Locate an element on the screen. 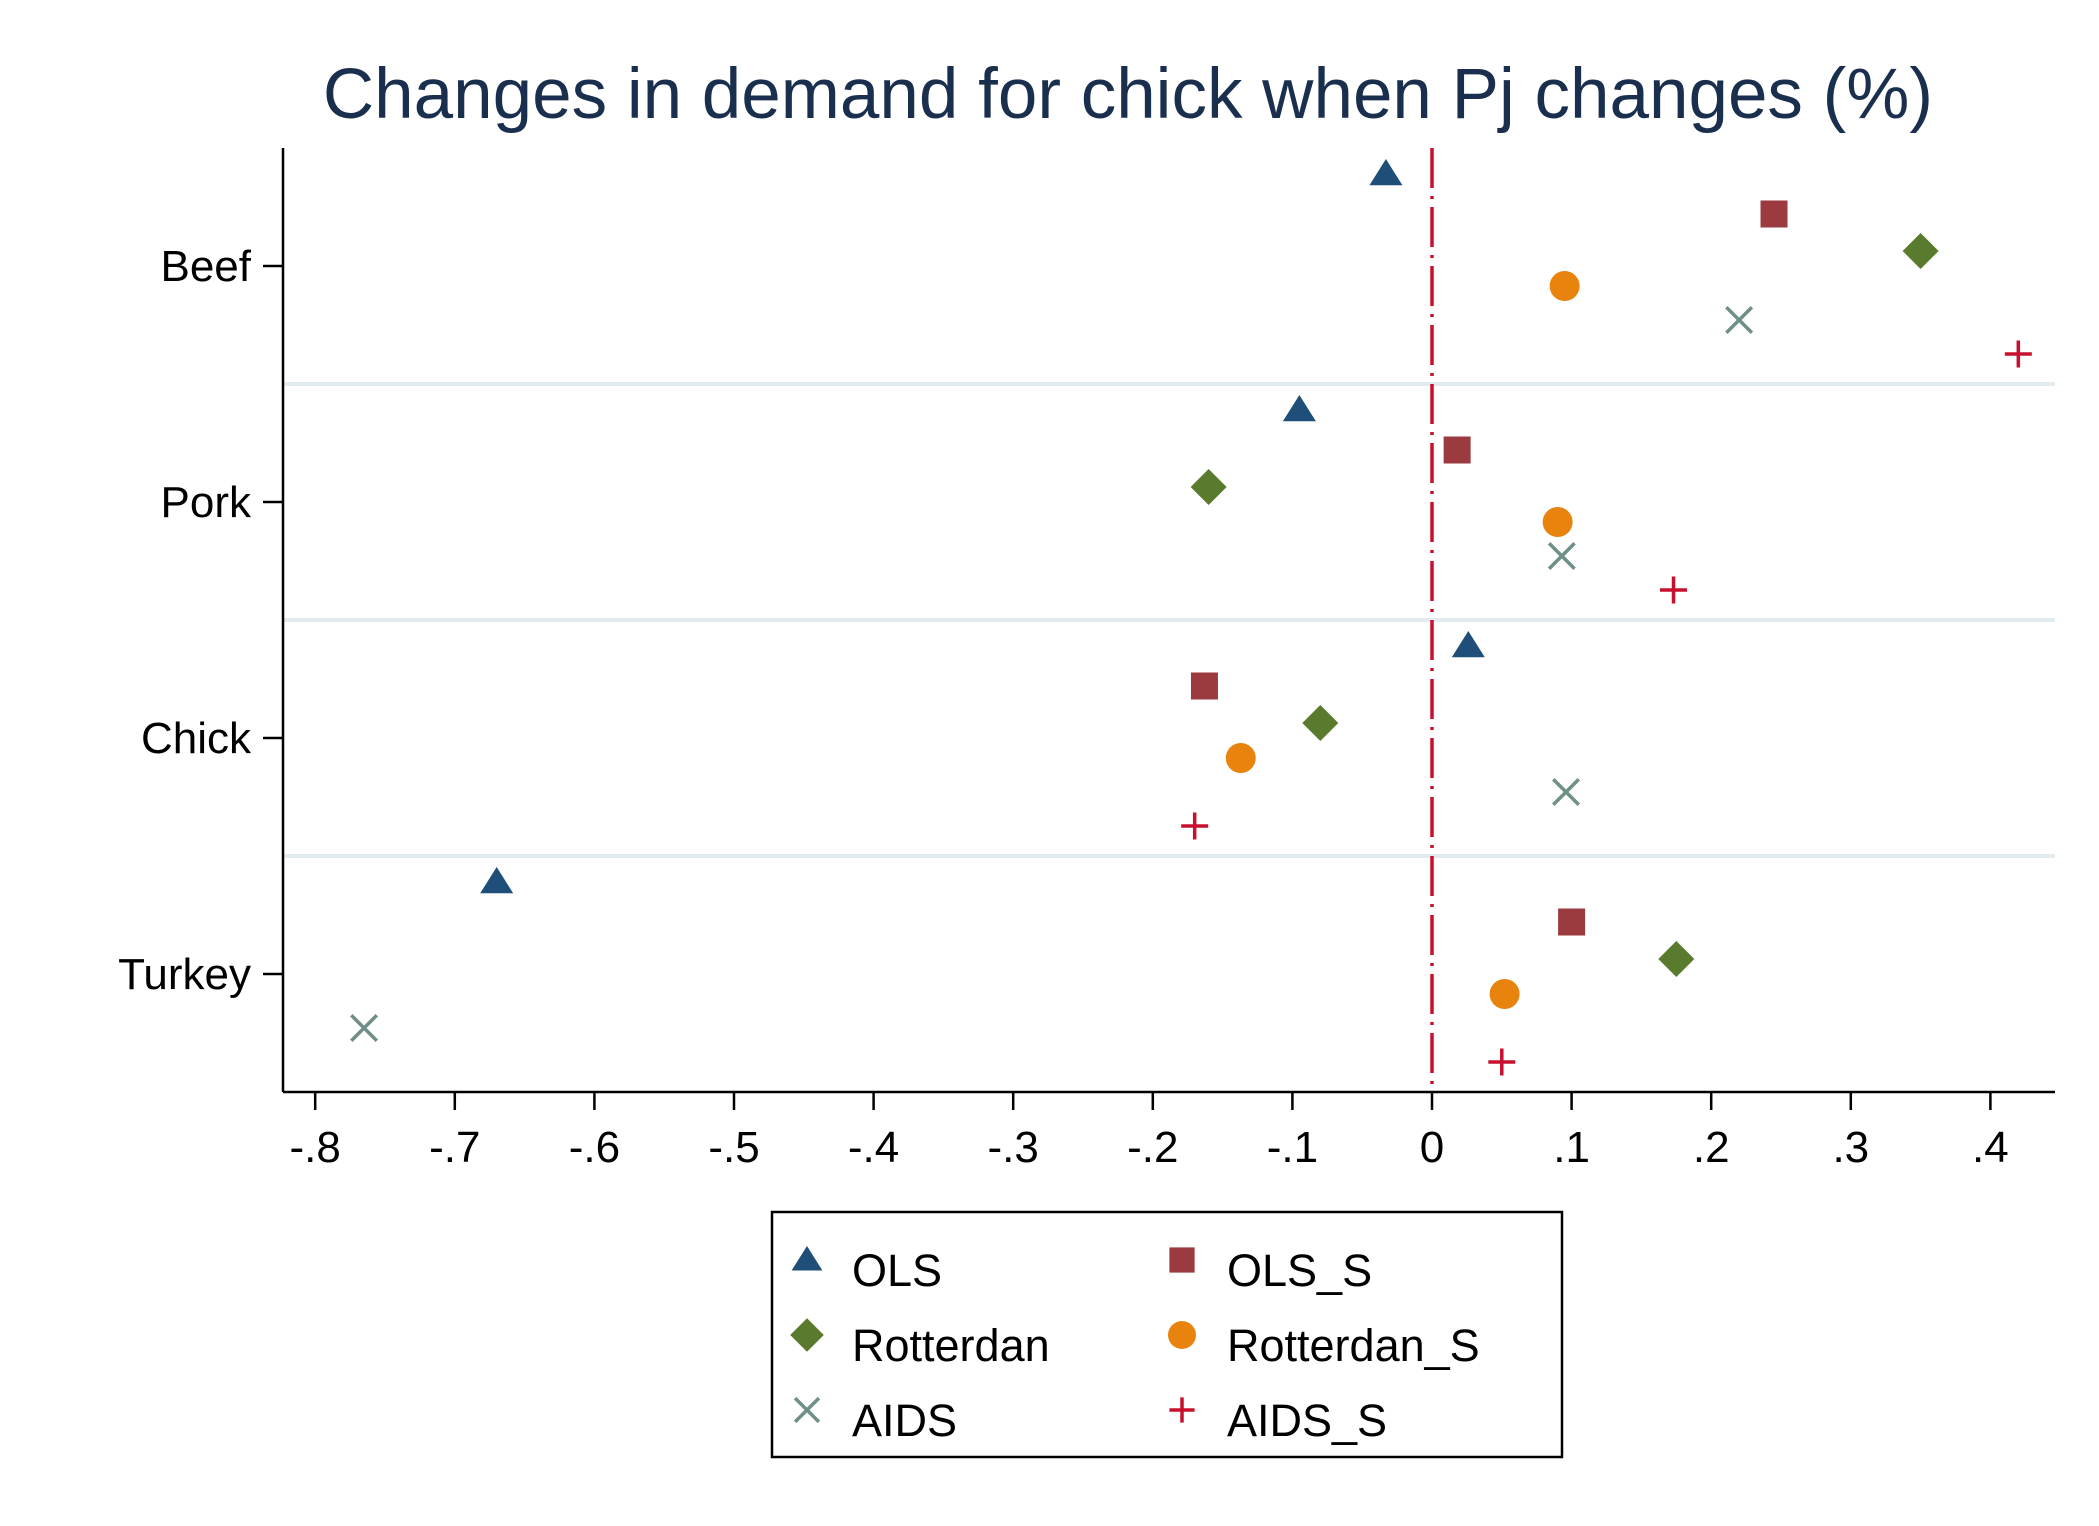 The image size is (2099, 1526). x-tick-label: -.8 is located at coordinates (315, 1147).